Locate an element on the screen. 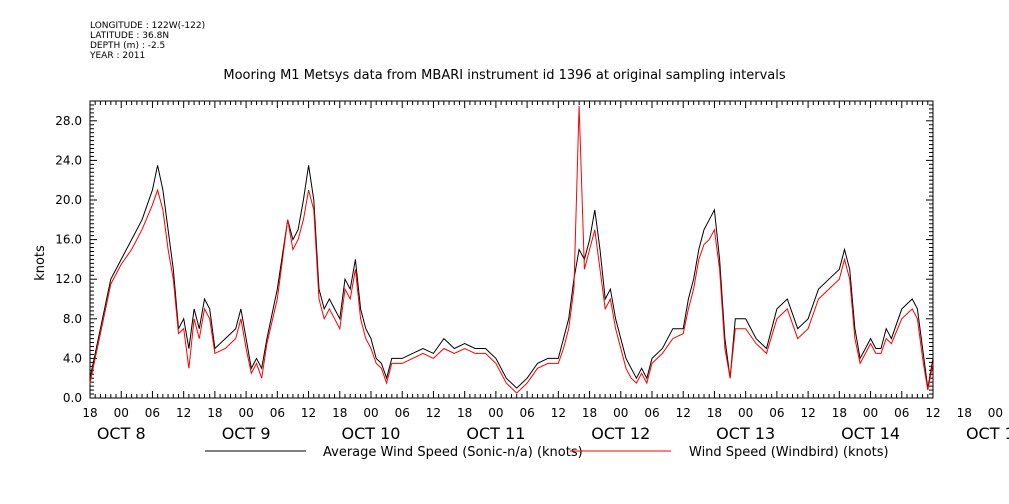 The width and height of the screenshot is (1009, 504). y-tick-label: 28.0 is located at coordinates (68, 121).